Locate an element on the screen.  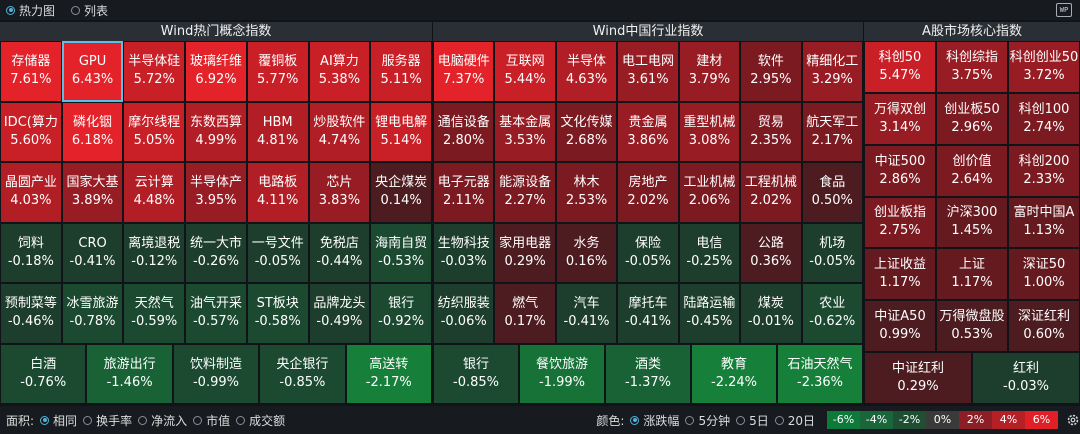
heatmap-cell: 电子元器 2.11% is located at coordinates (464, 192).